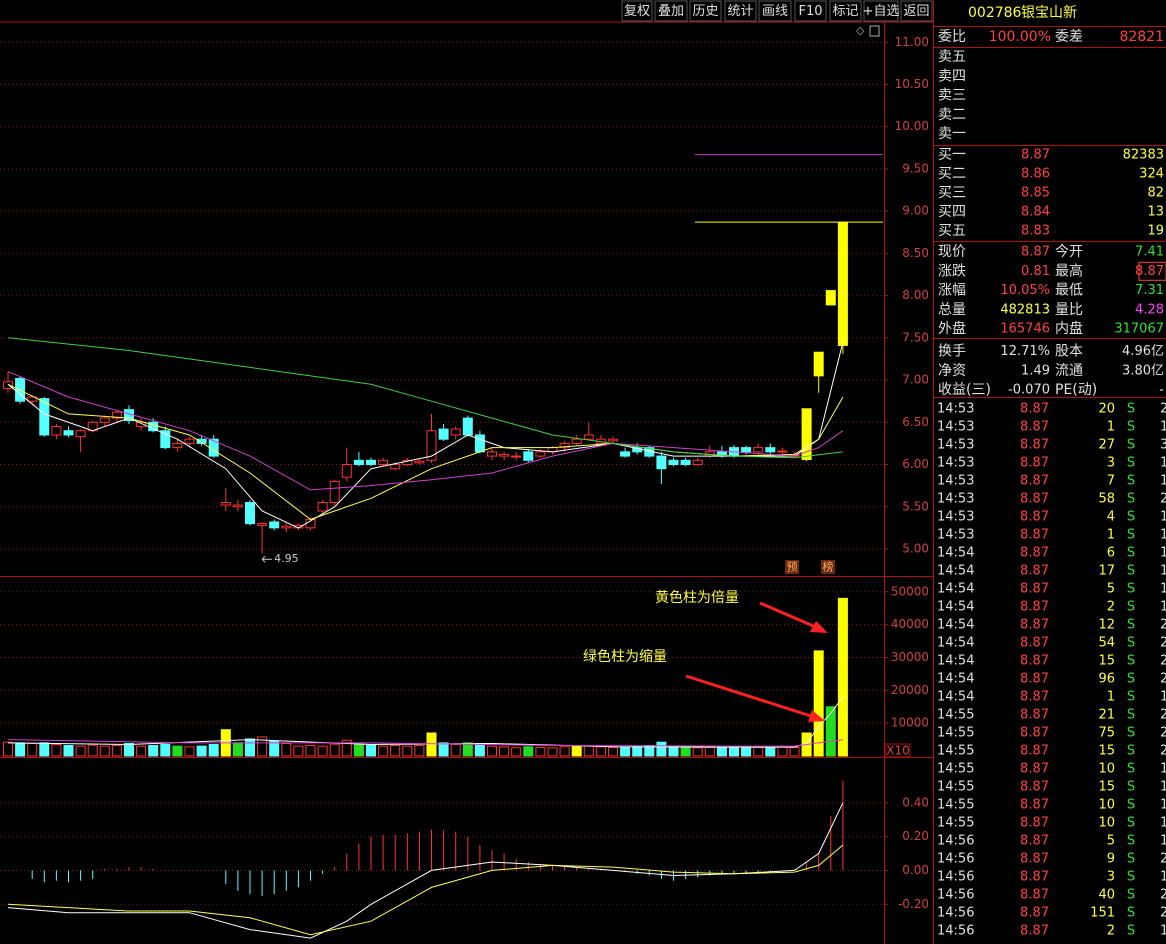 The width and height of the screenshot is (1166, 944). Describe the element at coordinates (1069, 252) in the screenshot. I see `stat-label: 今开` at that location.